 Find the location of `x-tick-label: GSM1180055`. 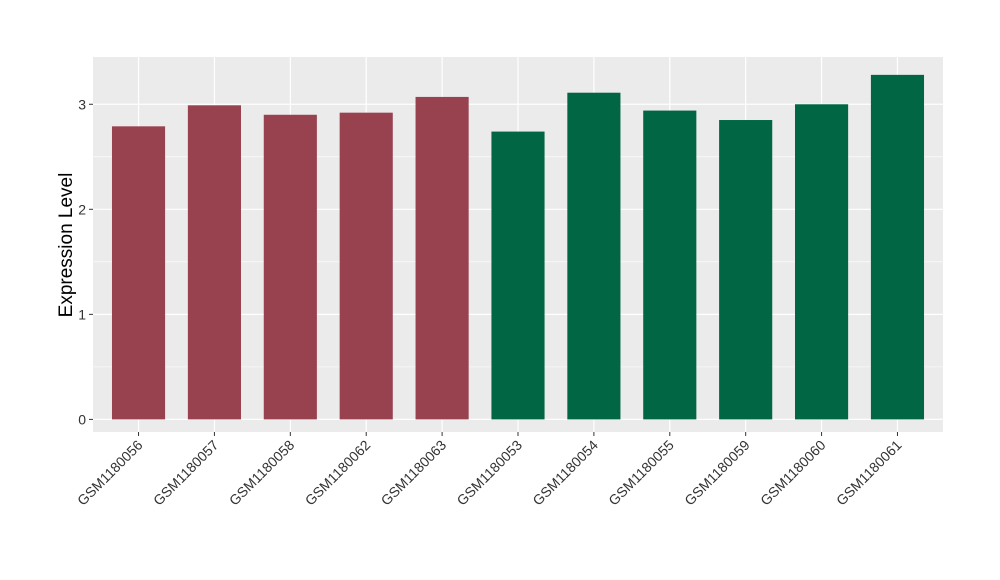

x-tick-label: GSM1180055 is located at coordinates (641, 473).